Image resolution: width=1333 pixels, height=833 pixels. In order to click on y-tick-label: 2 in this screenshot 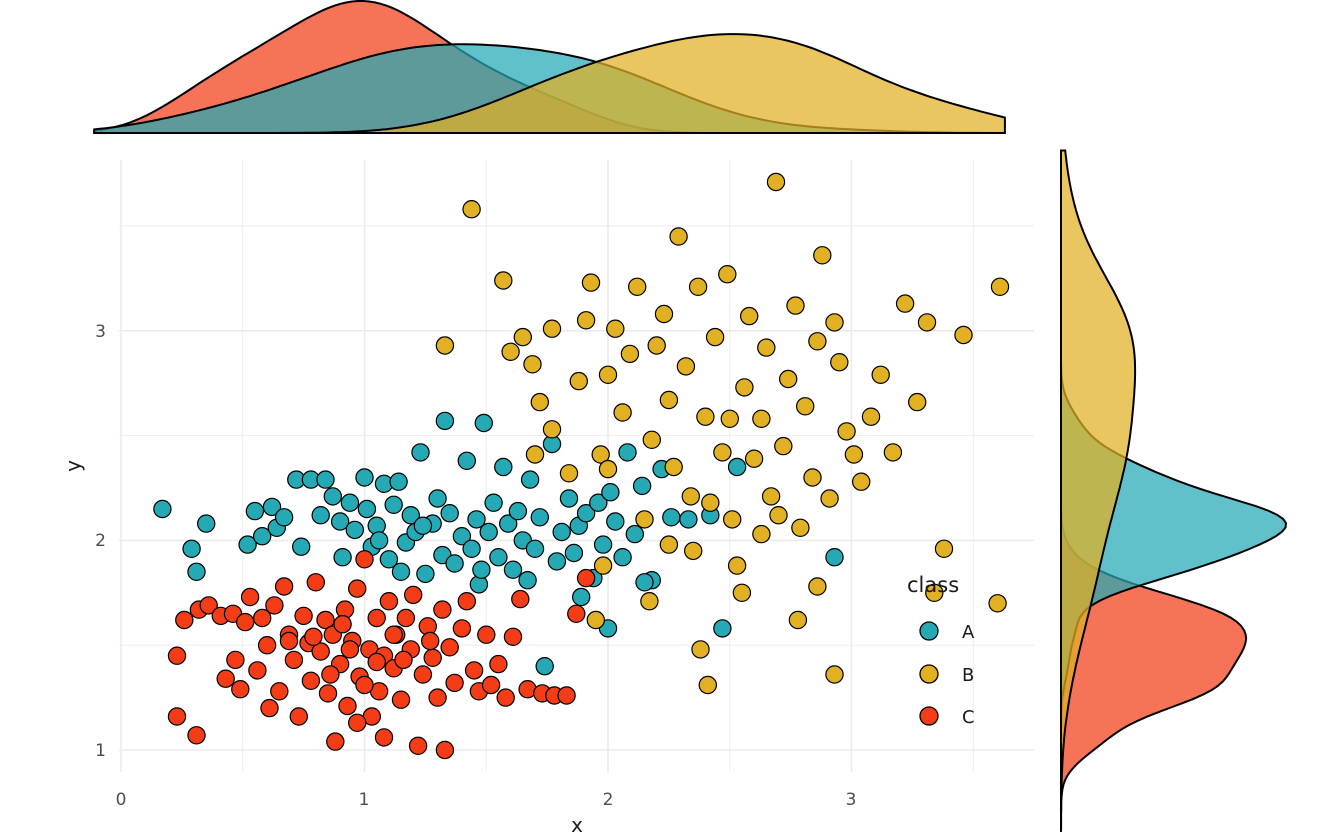, I will do `click(100, 541)`.